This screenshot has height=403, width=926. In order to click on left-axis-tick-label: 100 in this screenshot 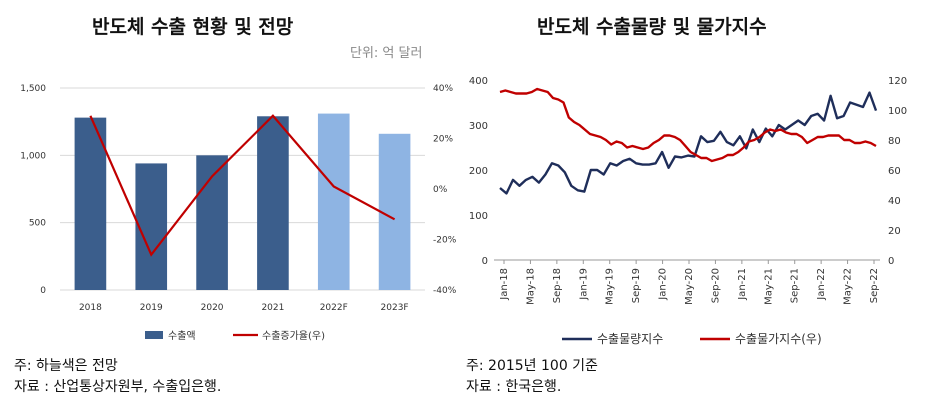, I will do `click(478, 216)`.